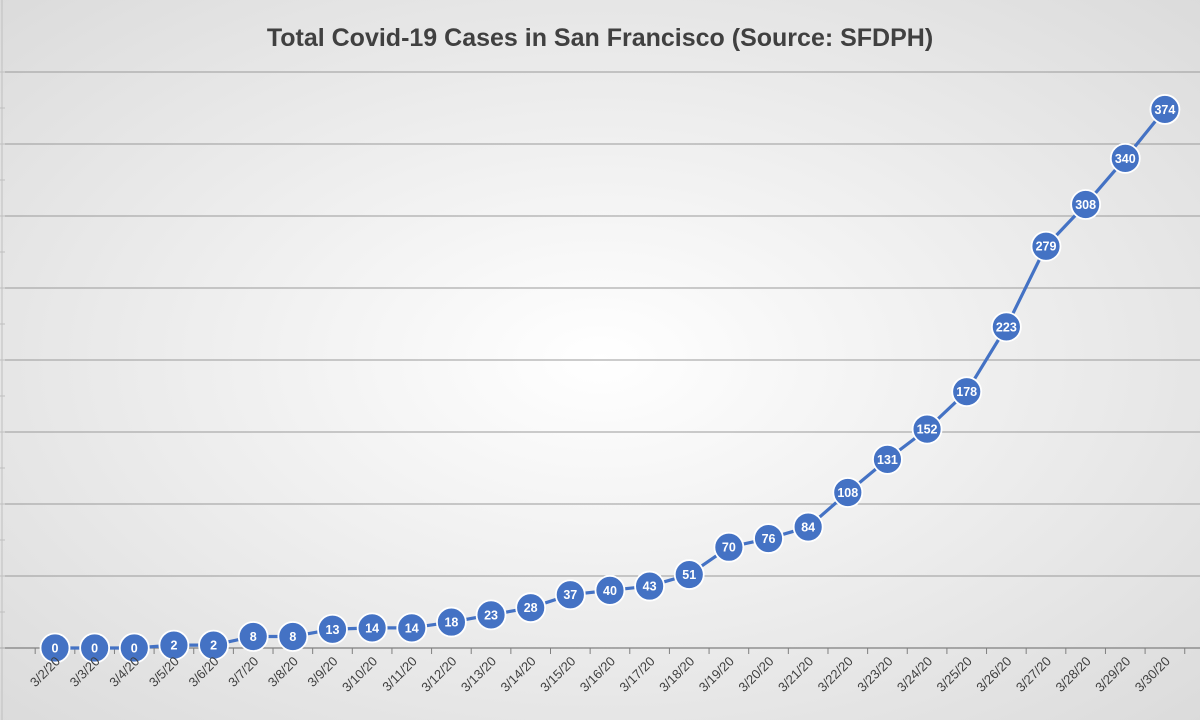 The image size is (1200, 720). I want to click on data-point: 70, so click(729, 547).